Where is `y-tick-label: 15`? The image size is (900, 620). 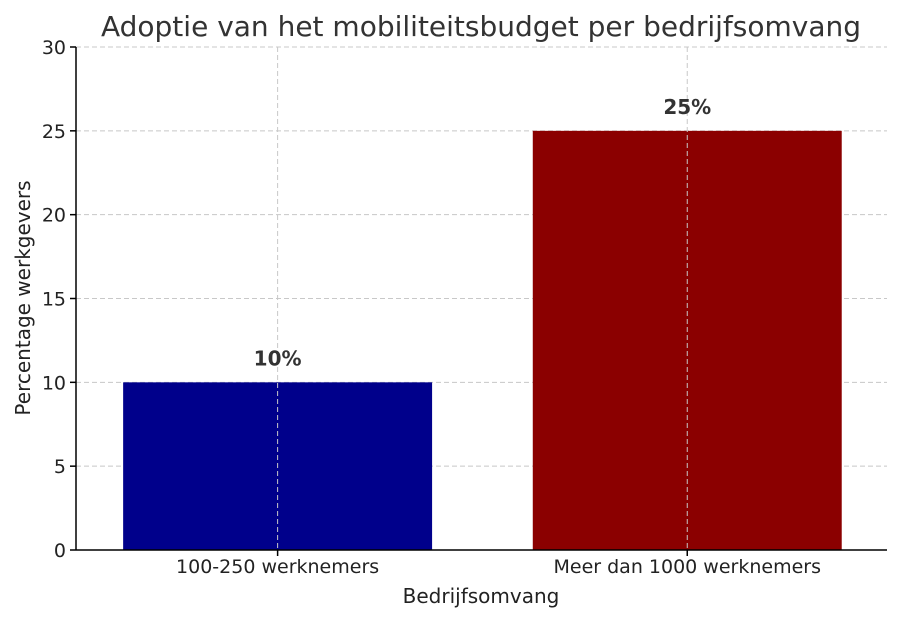
y-tick-label: 15 is located at coordinates (54, 300).